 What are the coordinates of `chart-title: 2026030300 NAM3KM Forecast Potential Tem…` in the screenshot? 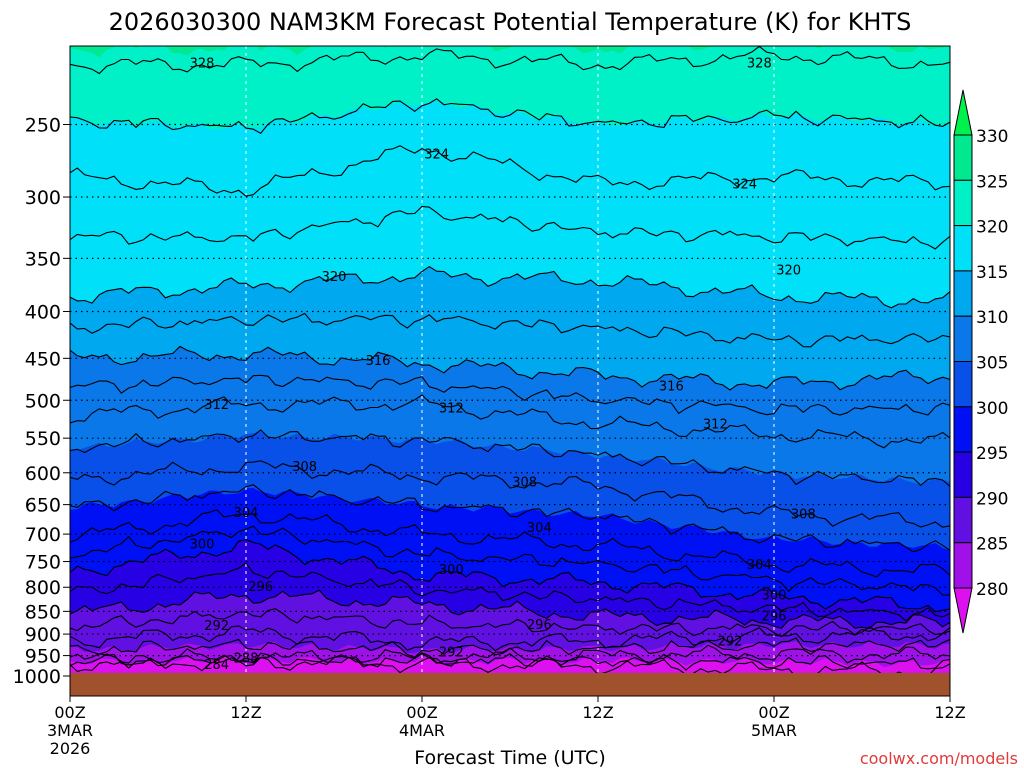 It's located at (510, 22).